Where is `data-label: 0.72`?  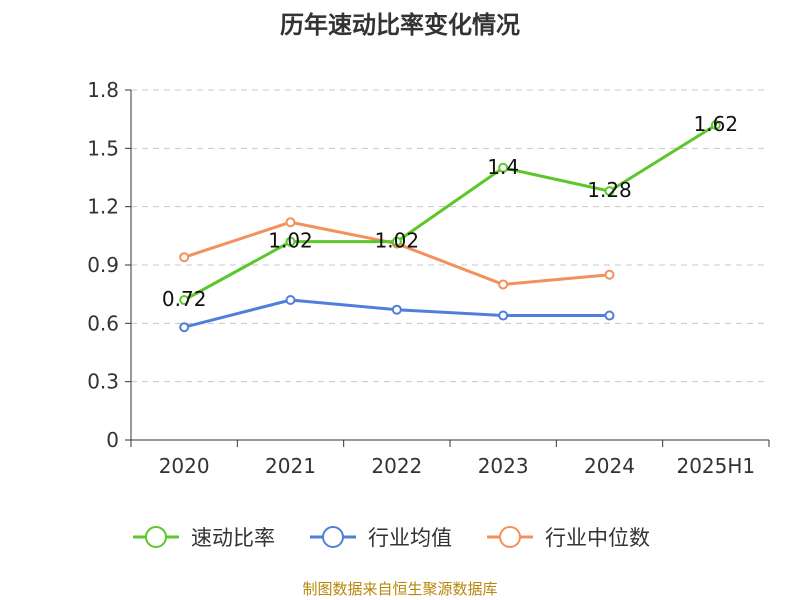
data-label: 0.72 is located at coordinates (184, 299).